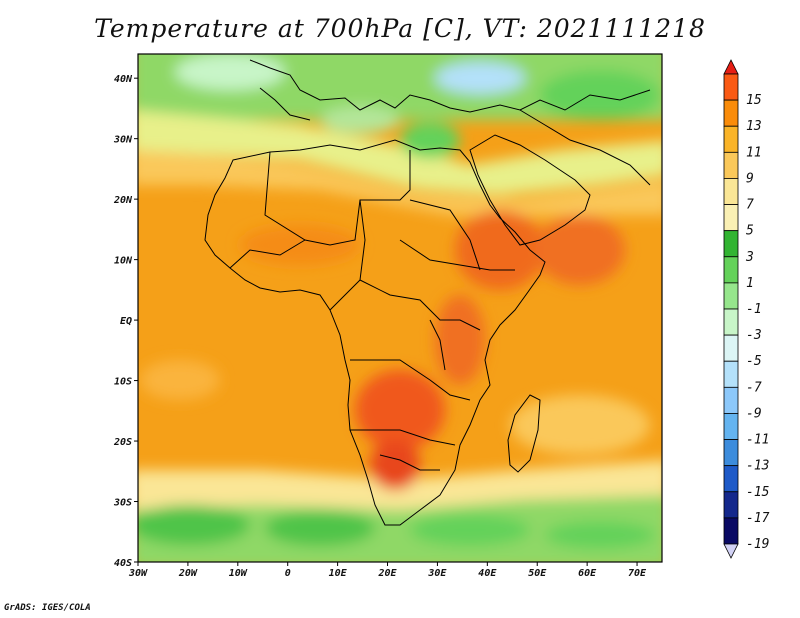 Image resolution: width=800 pixels, height=618 pixels. I want to click on colorbar-label: 13, so click(754, 126).